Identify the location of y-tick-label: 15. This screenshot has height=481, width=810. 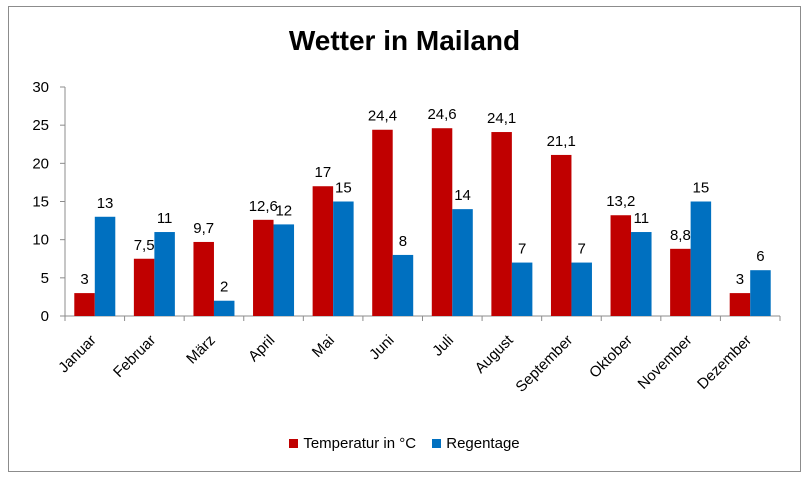
(40, 202).